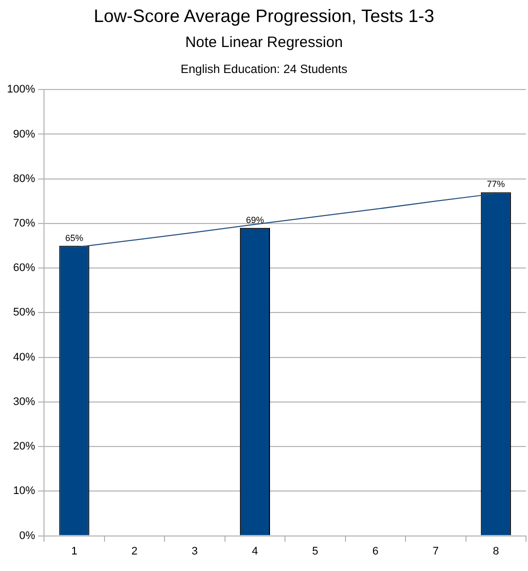 The width and height of the screenshot is (528, 571). Describe the element at coordinates (134, 551) in the screenshot. I see `x-tick-label: 2` at that location.